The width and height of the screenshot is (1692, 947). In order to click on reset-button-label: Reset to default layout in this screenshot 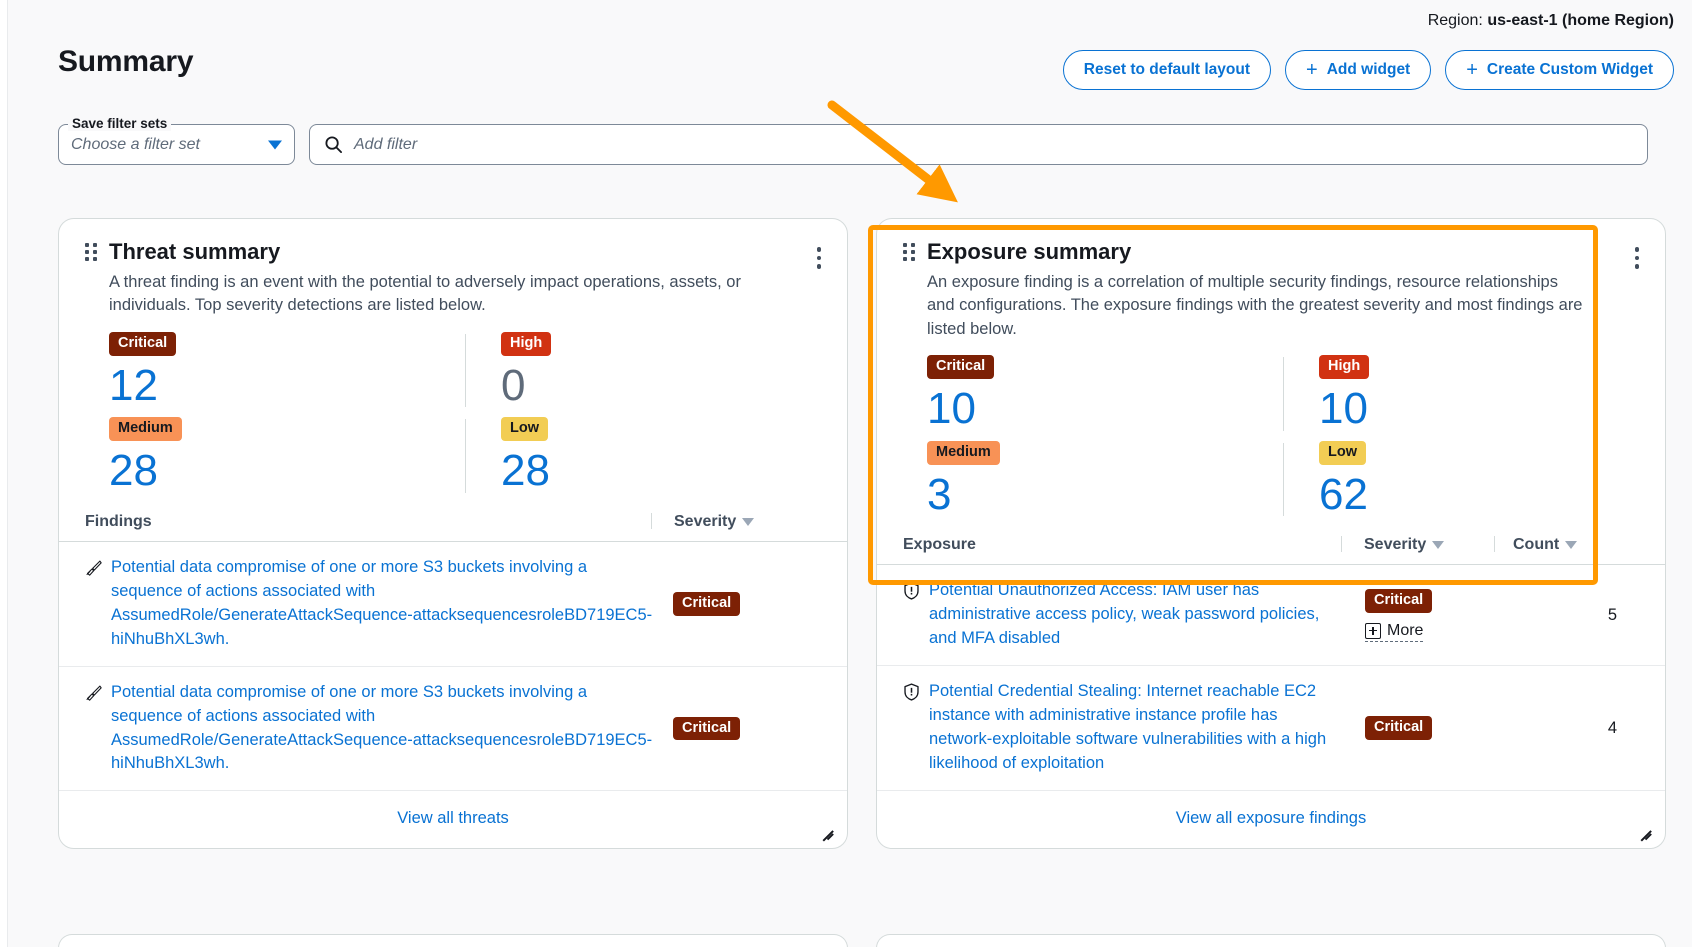, I will do `click(1167, 69)`.